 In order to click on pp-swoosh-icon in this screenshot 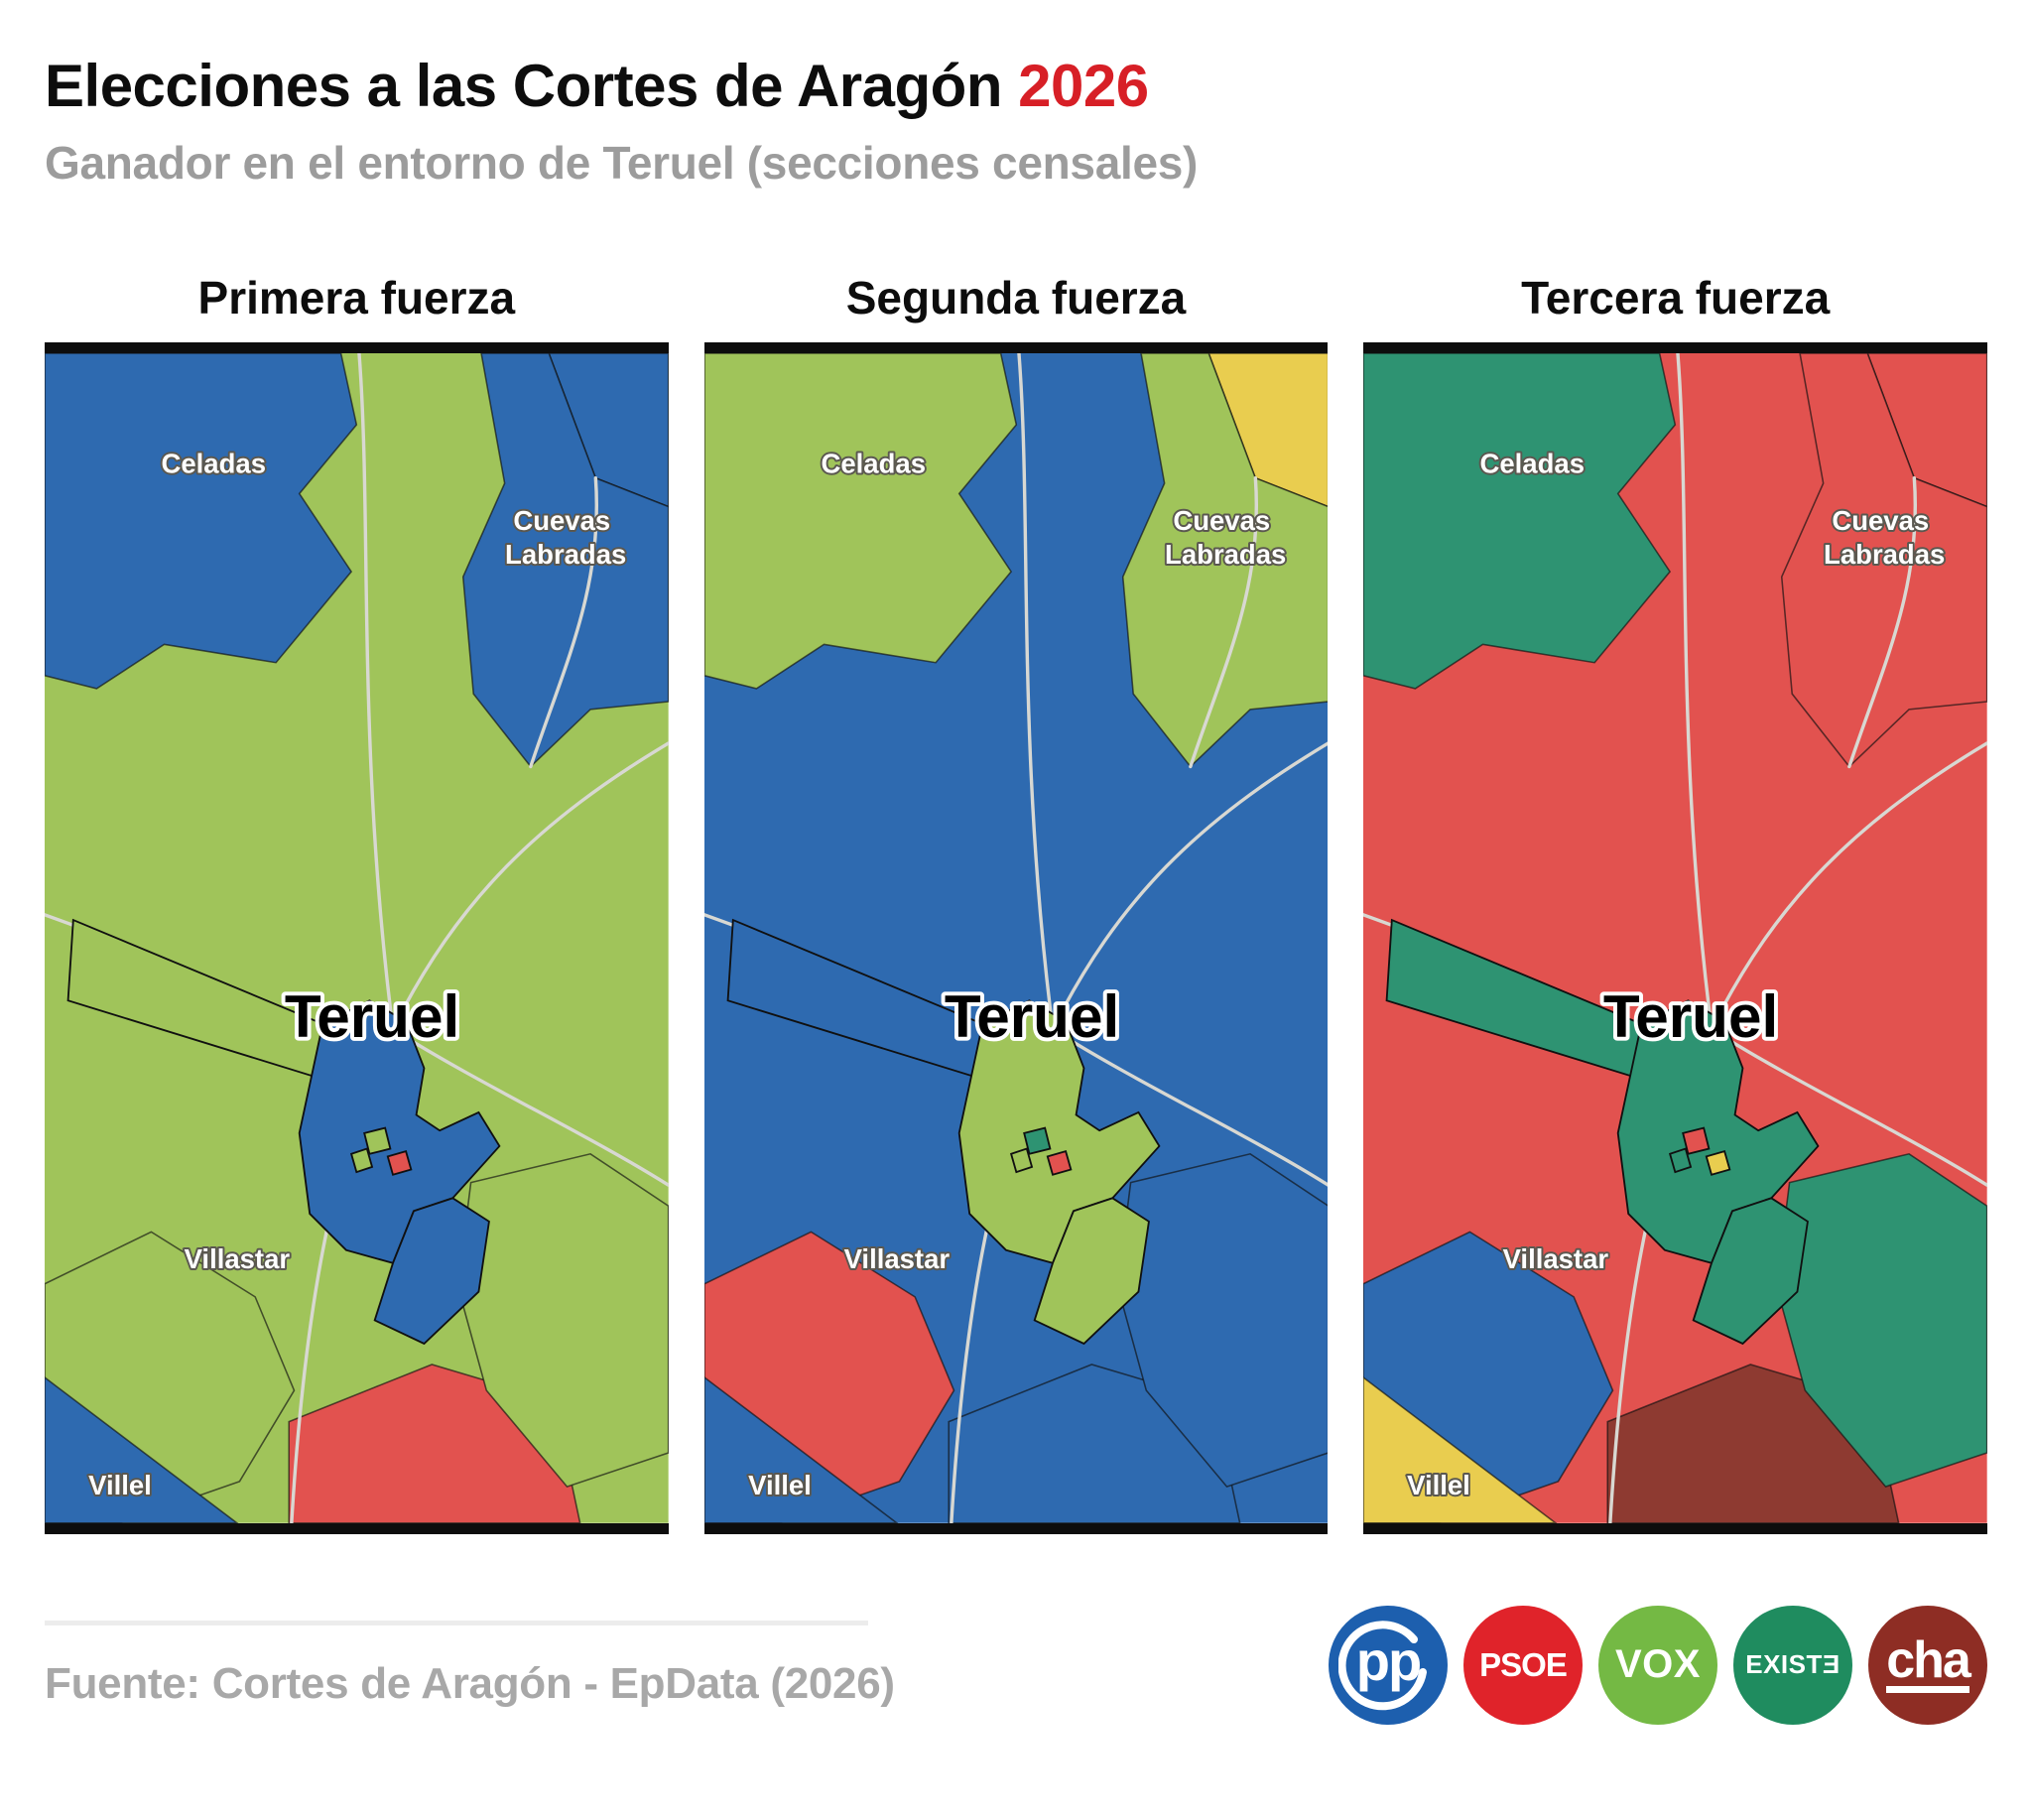, I will do `click(1382, 1666)`.